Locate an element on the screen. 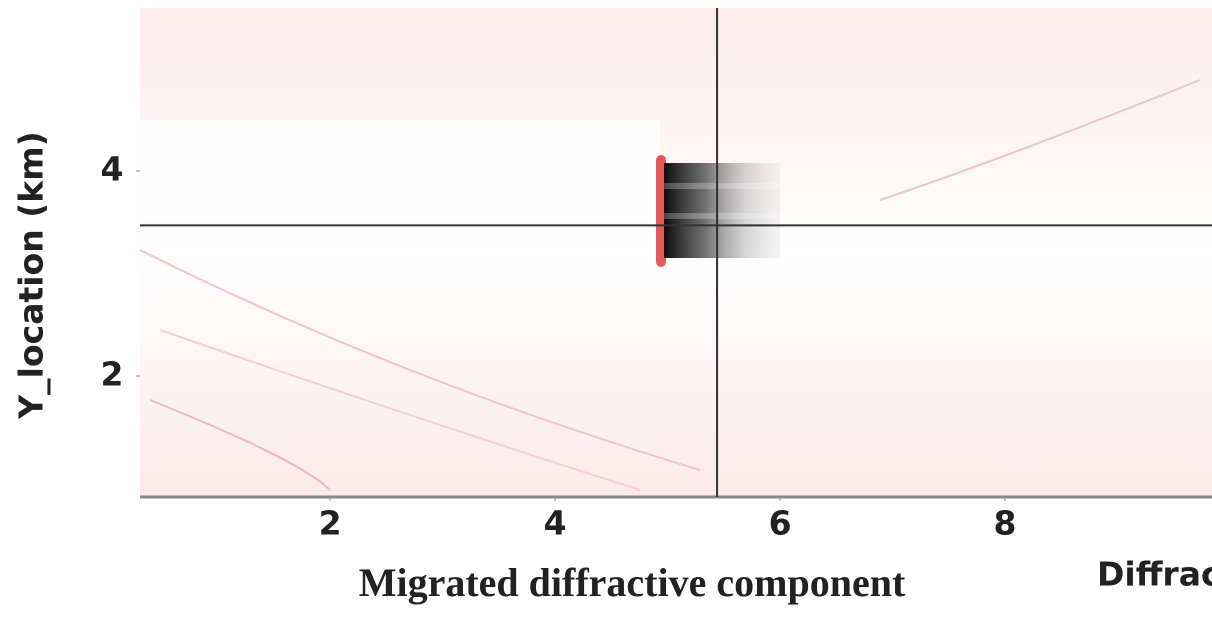 This screenshot has width=1212, height=617. x-tick-label: 2 is located at coordinates (330, 523).